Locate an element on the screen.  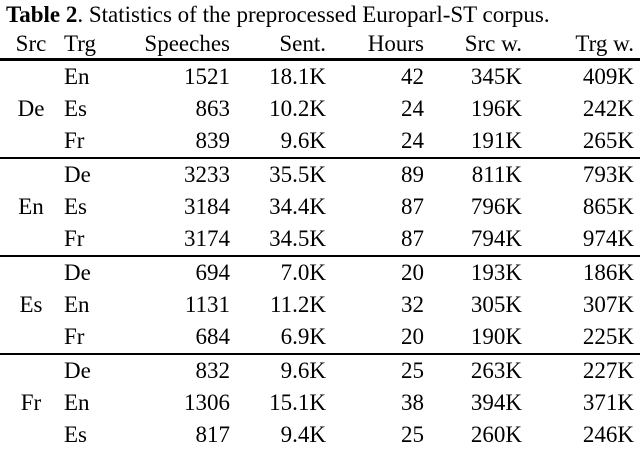
cell-trg-words: 793K is located at coordinates (608, 174).